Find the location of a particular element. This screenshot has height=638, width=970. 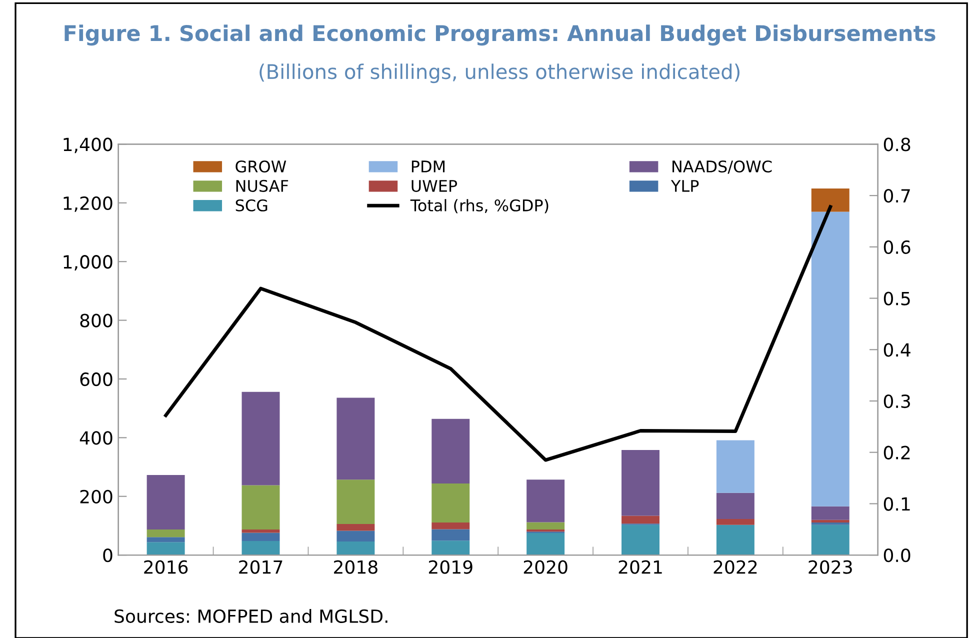

y2-tick-label: 0.6 is located at coordinates (897, 247).